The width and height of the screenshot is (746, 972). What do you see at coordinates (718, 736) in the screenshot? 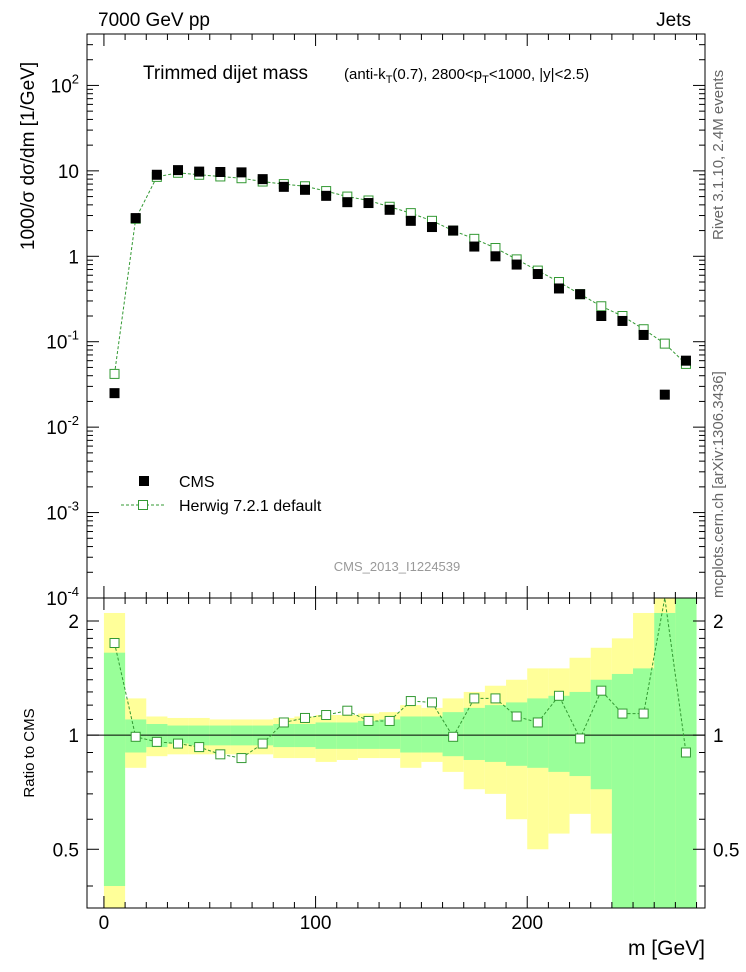
I see `ratio-y-tick-label-right: 1` at bounding box center [718, 736].